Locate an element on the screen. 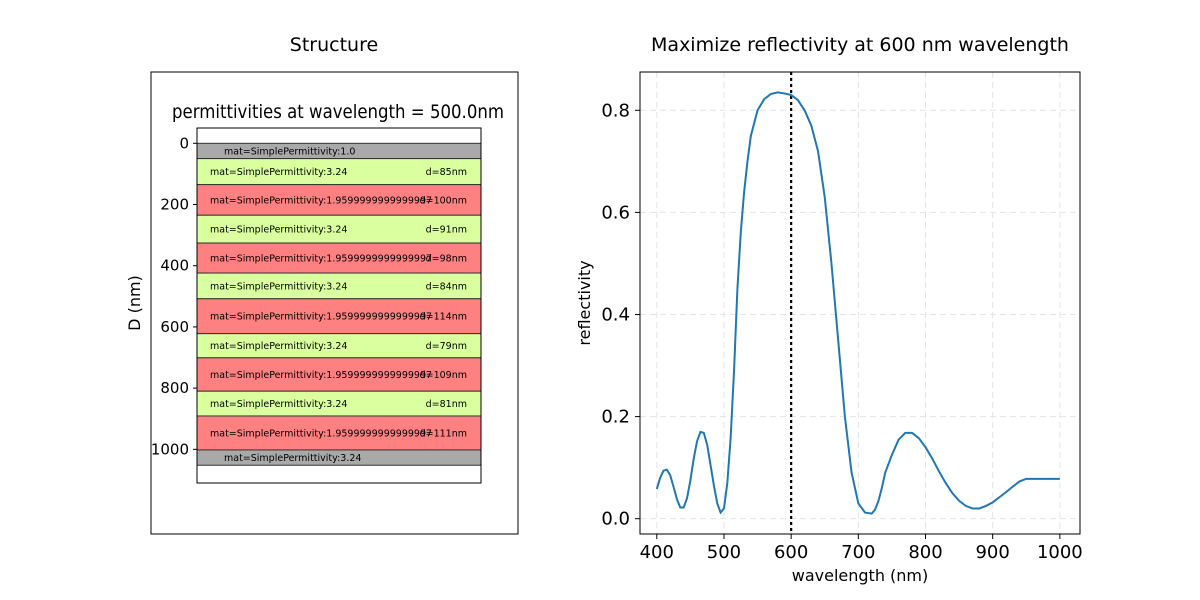 The width and height of the screenshot is (1200, 600). structure-y-ticks: 0 200 400 600 800 1000 is located at coordinates (174, 296).